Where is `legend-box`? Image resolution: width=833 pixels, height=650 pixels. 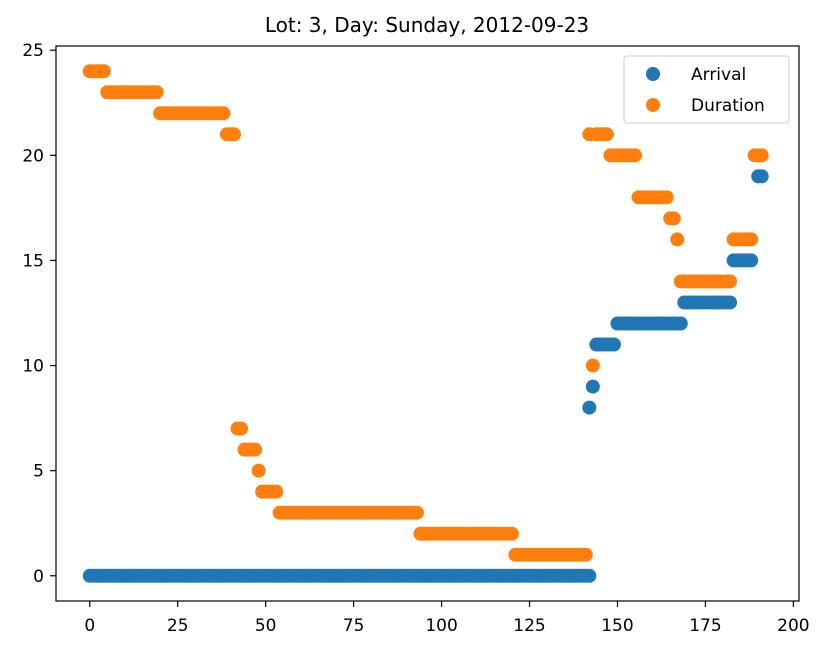 legend-box is located at coordinates (706, 89).